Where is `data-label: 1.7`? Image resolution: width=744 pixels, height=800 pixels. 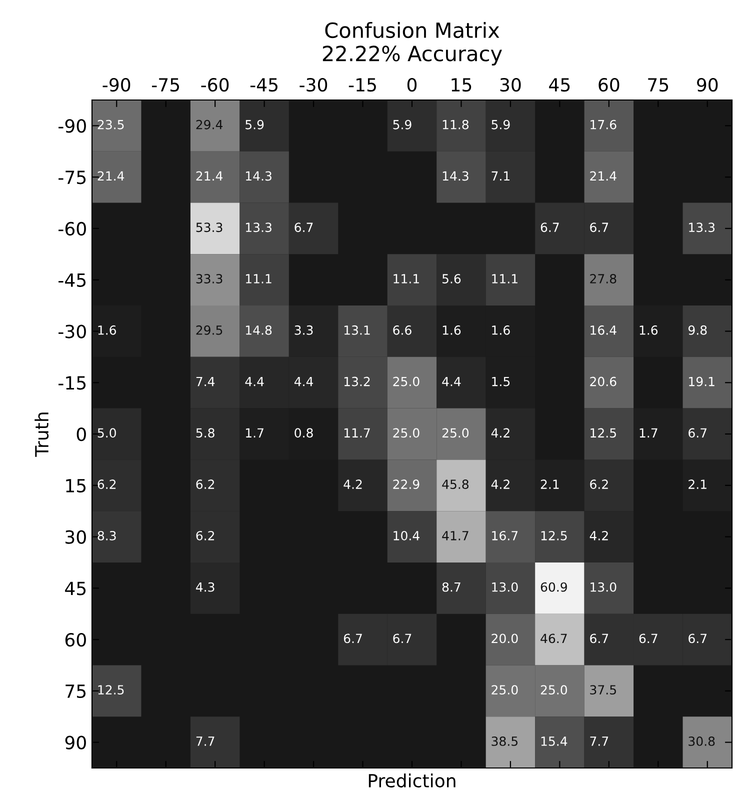
data-label: 1.7 is located at coordinates (649, 433).